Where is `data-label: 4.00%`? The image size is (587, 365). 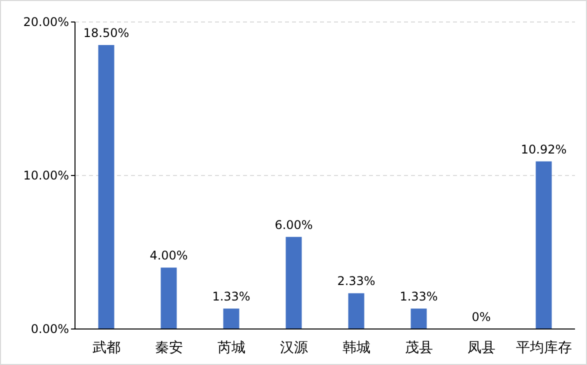
data-label: 4.00% is located at coordinates (169, 255).